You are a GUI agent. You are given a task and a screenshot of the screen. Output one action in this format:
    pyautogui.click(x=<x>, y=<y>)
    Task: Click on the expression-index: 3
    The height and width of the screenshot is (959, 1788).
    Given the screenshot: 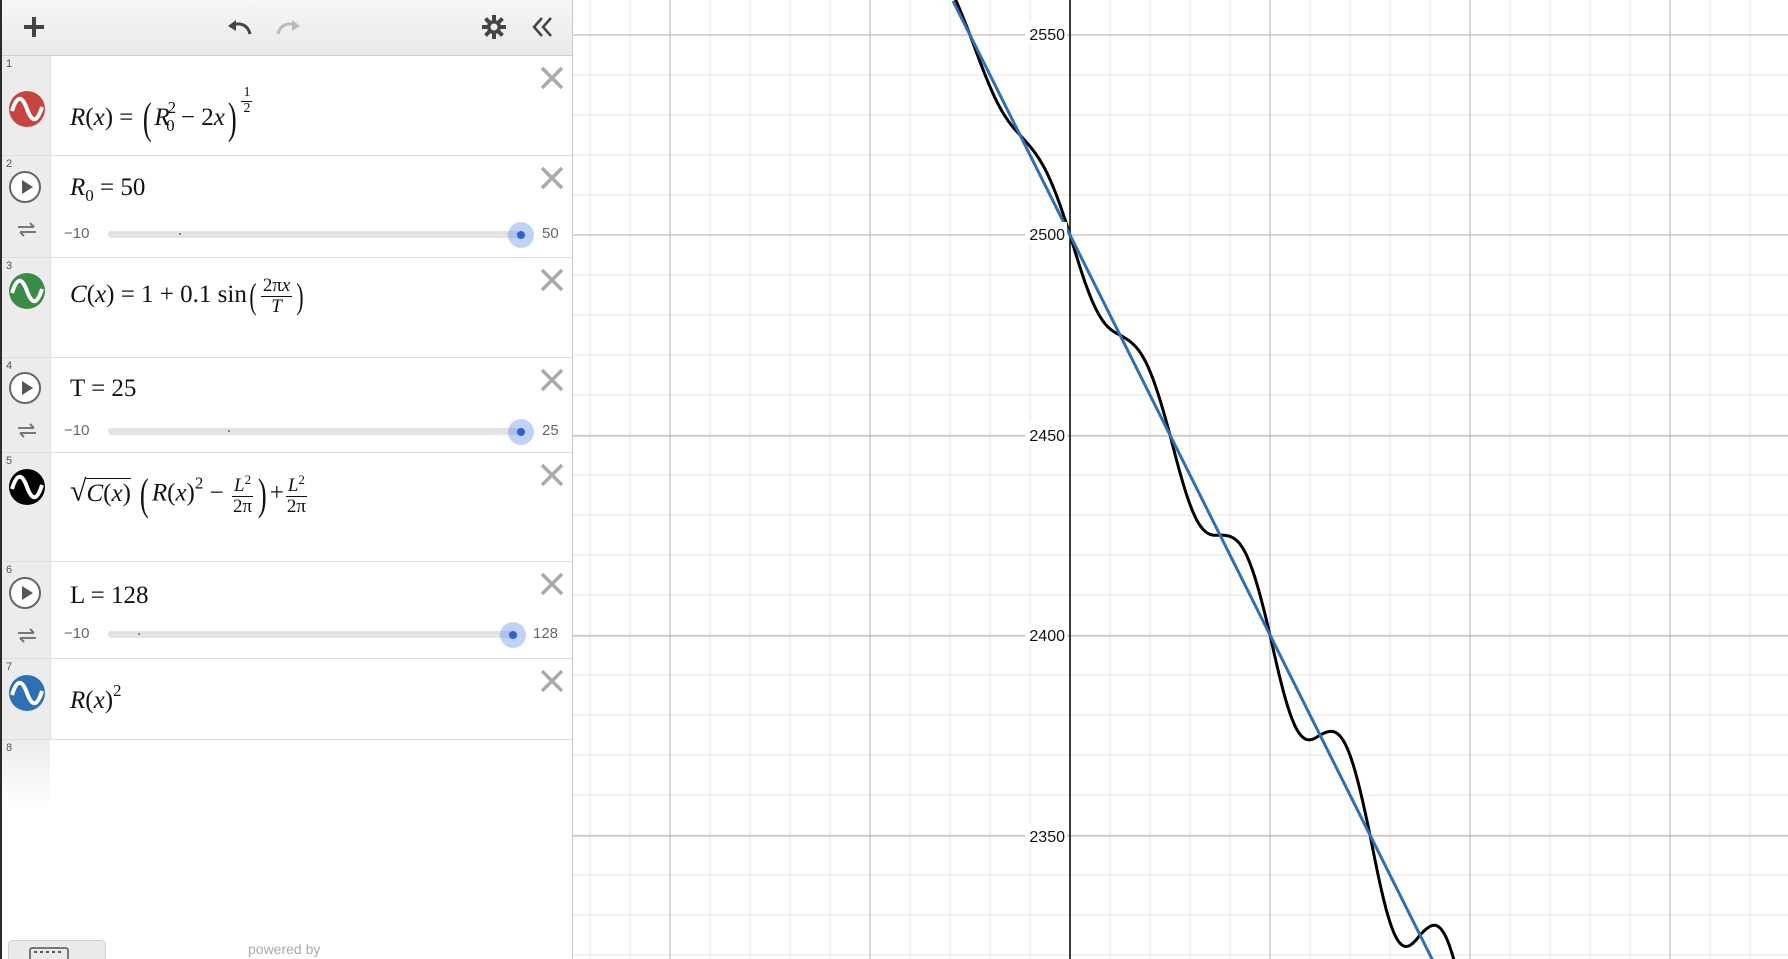 What is the action you would take?
    pyautogui.click(x=9, y=266)
    